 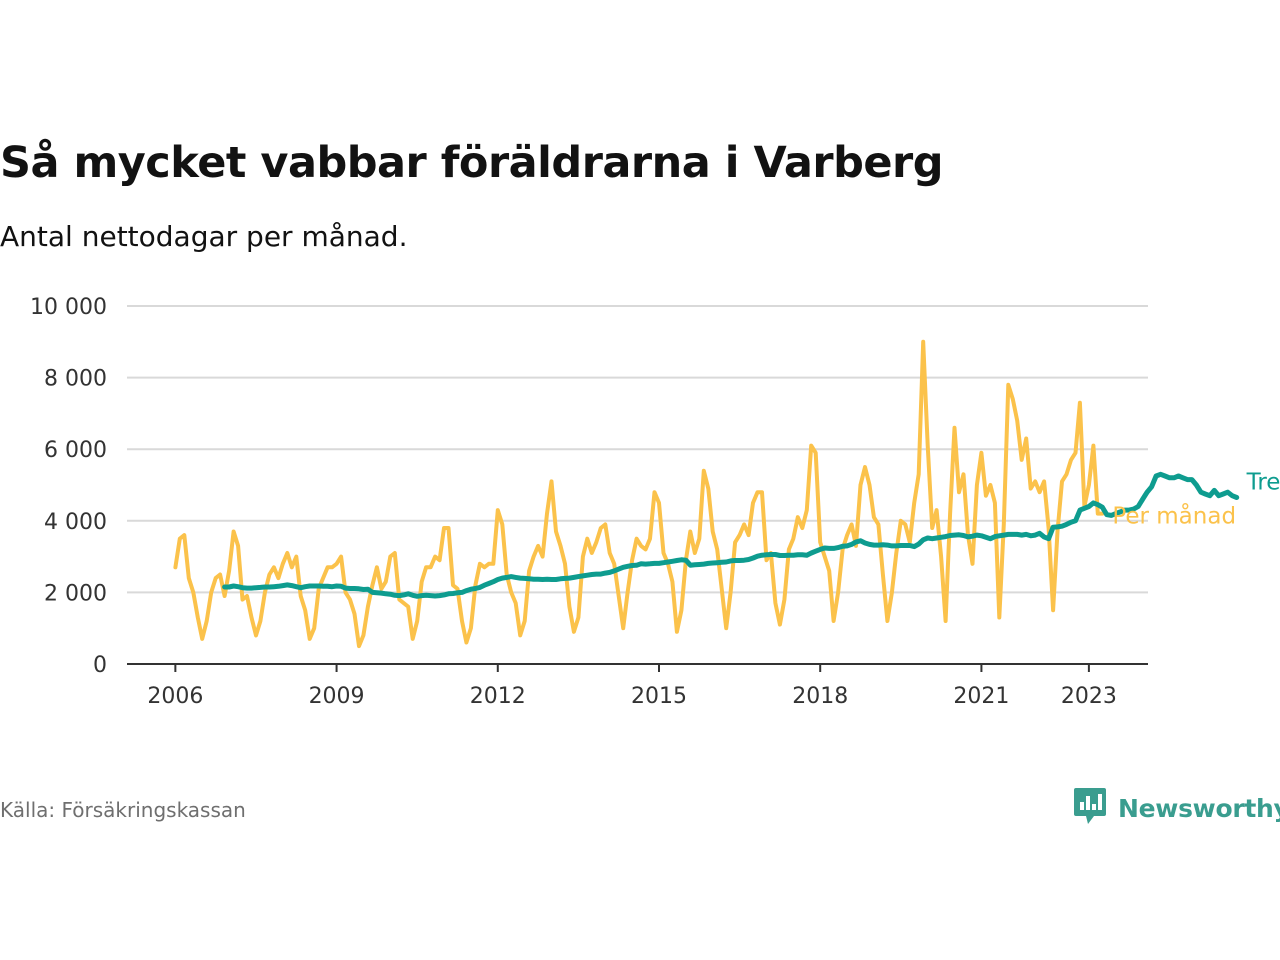 I want to click on y-tick-label: 10 000, so click(x=68, y=307).